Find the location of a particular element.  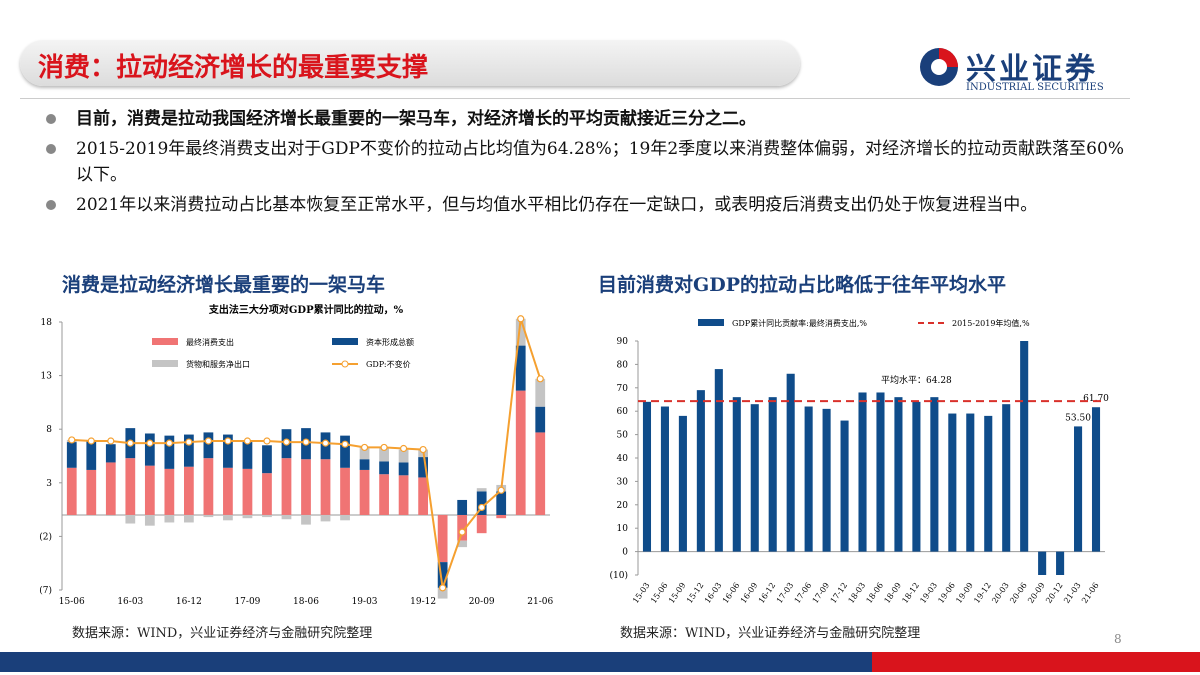

y-tick-label: 3 is located at coordinates (49, 484).